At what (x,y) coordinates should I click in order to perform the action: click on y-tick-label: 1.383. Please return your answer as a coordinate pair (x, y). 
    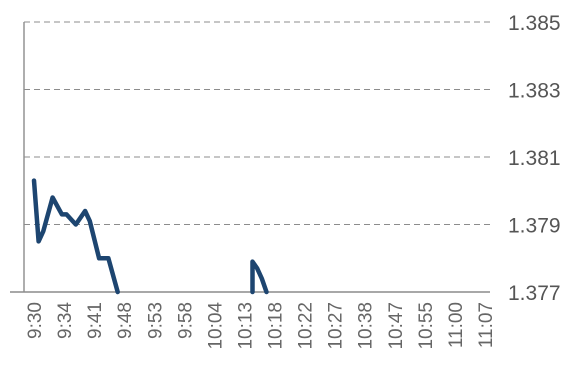
    Looking at the image, I should click on (534, 91).